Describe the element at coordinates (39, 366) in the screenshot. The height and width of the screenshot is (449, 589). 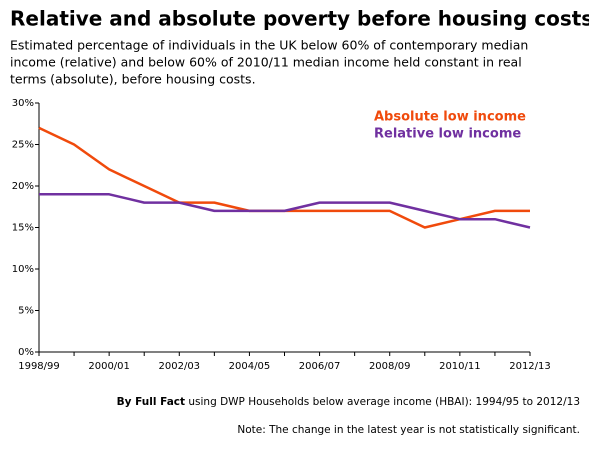
I see `x-tick-label: 1998/99` at that location.